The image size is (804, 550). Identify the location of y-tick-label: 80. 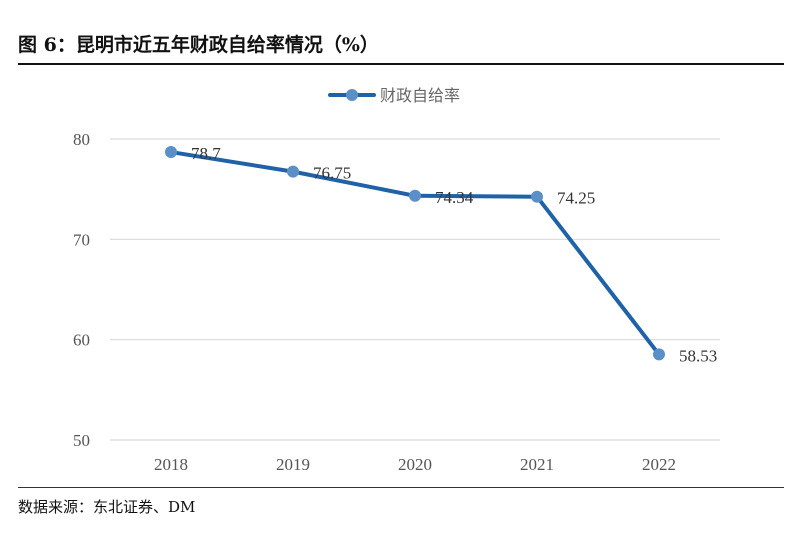
(81, 139).